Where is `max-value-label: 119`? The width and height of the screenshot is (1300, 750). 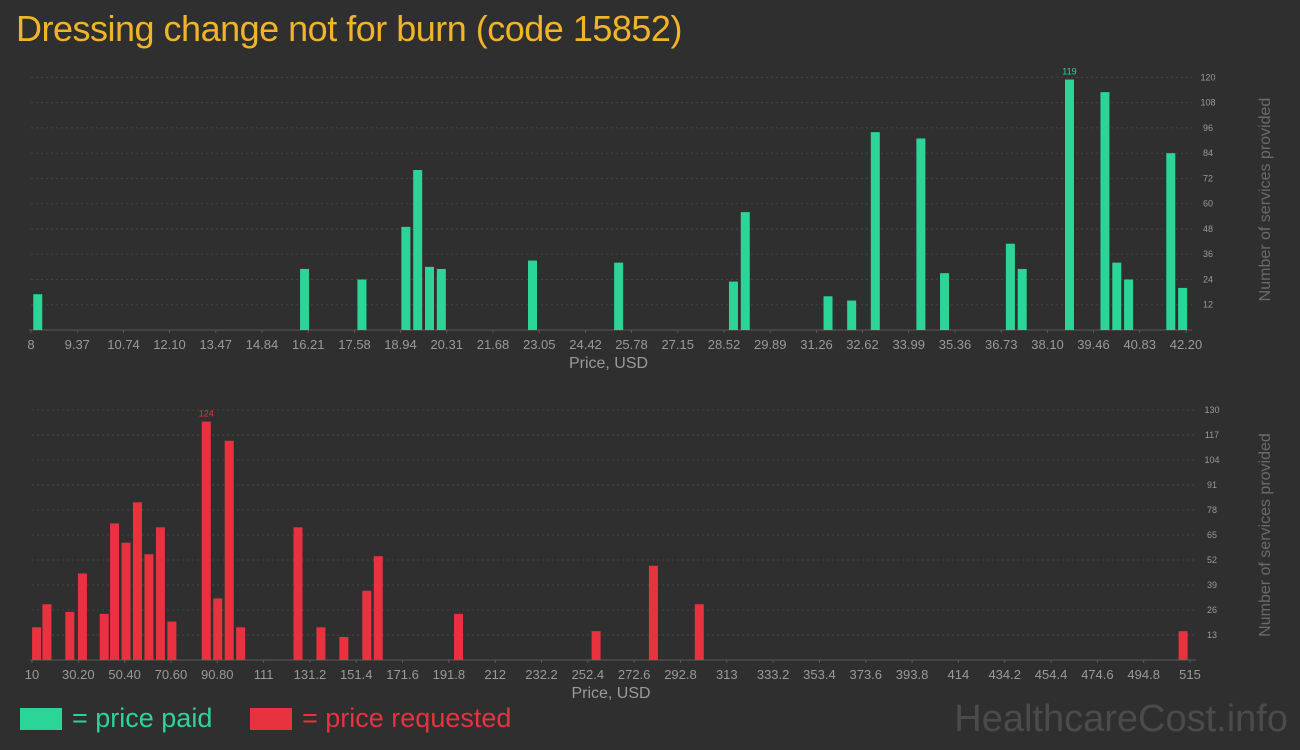
max-value-label: 119 is located at coordinates (1069, 72).